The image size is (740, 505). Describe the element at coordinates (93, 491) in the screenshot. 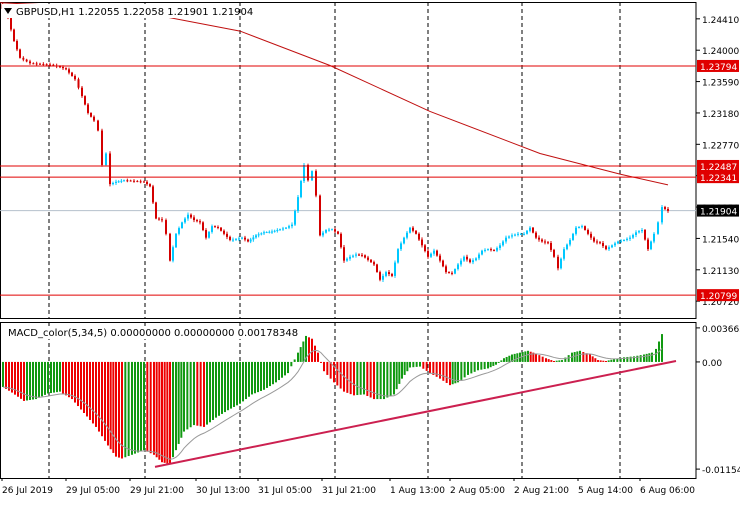

I see `time-tick-label: 29 Jul 05:00` at that location.